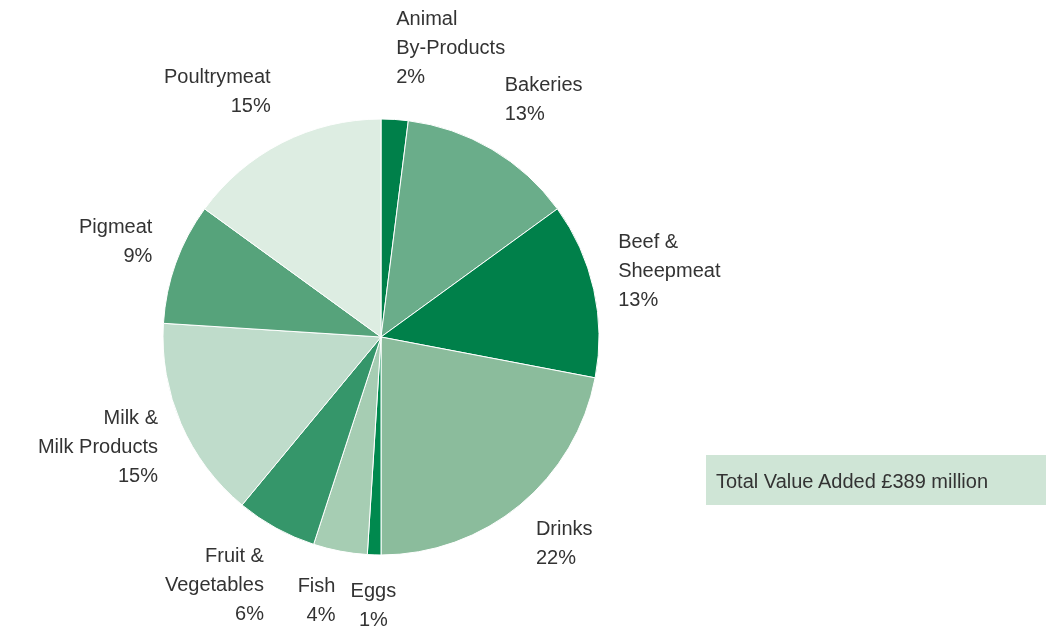 This screenshot has width=1046, height=644. I want to click on data-label: 2%, so click(411, 75).